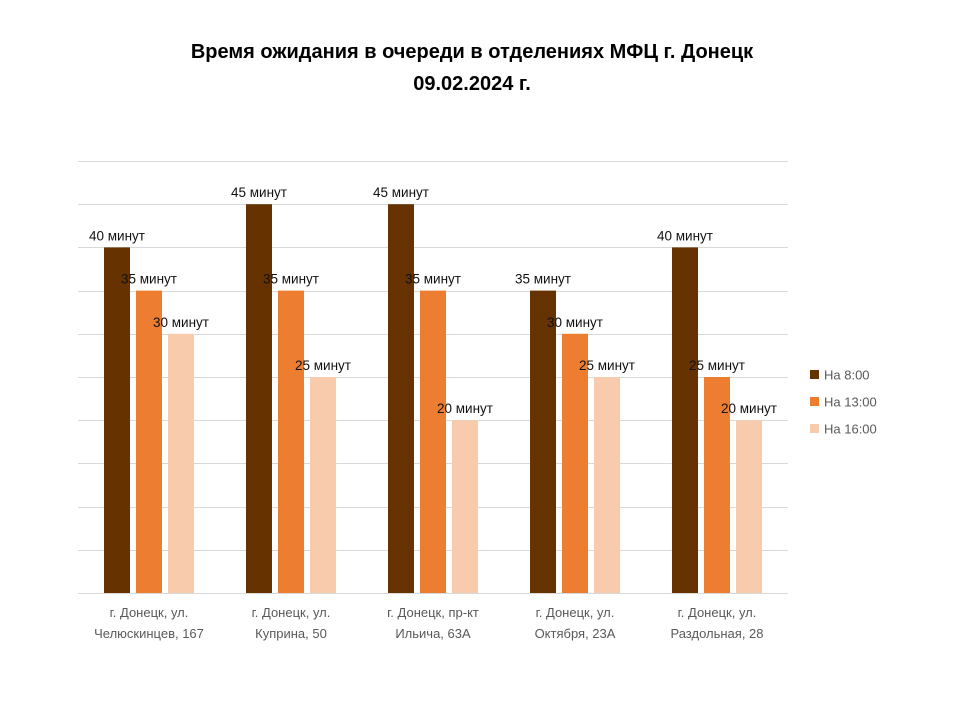  Describe the element at coordinates (716, 633) in the screenshot. I see `x-tick-label: Раздольная, 28` at that location.